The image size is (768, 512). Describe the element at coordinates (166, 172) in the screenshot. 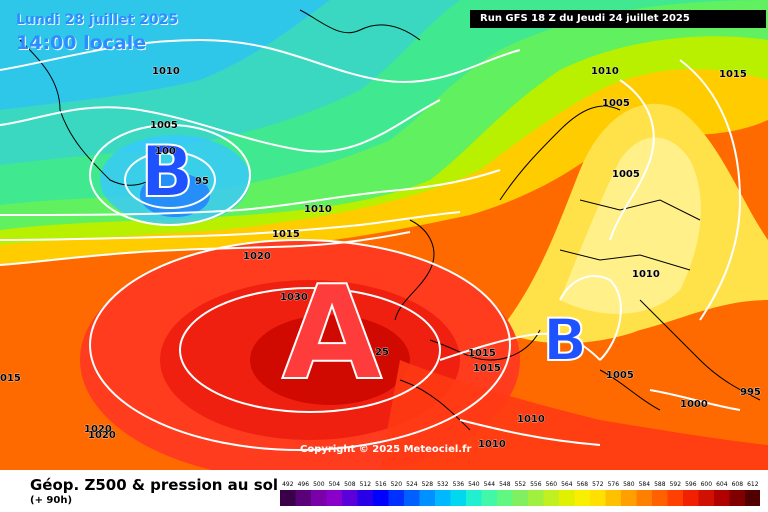

I see `low-pressure-symbol-greenland: B` at that location.